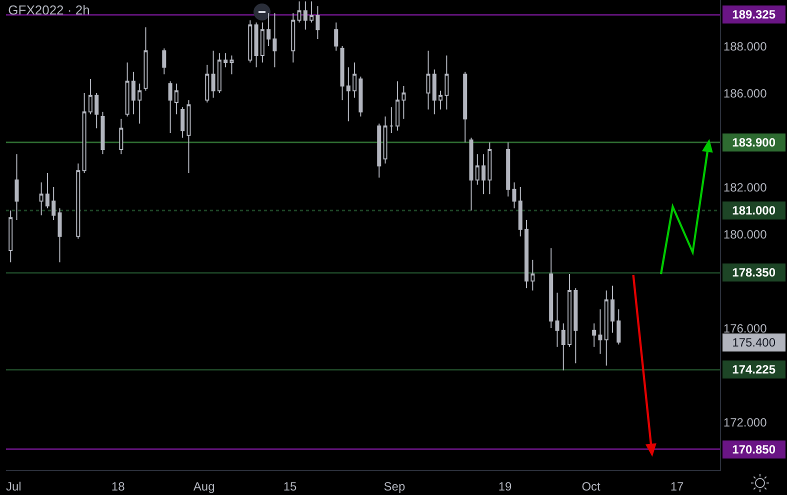  Describe the element at coordinates (754, 369) in the screenshot. I see `ref-line-label: 174.225` at that location.